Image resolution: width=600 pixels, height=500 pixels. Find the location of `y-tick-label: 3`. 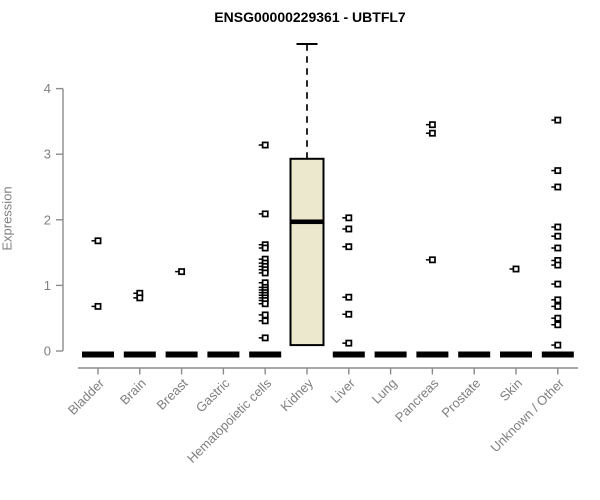

y-tick-label: 3 is located at coordinates (47, 154).